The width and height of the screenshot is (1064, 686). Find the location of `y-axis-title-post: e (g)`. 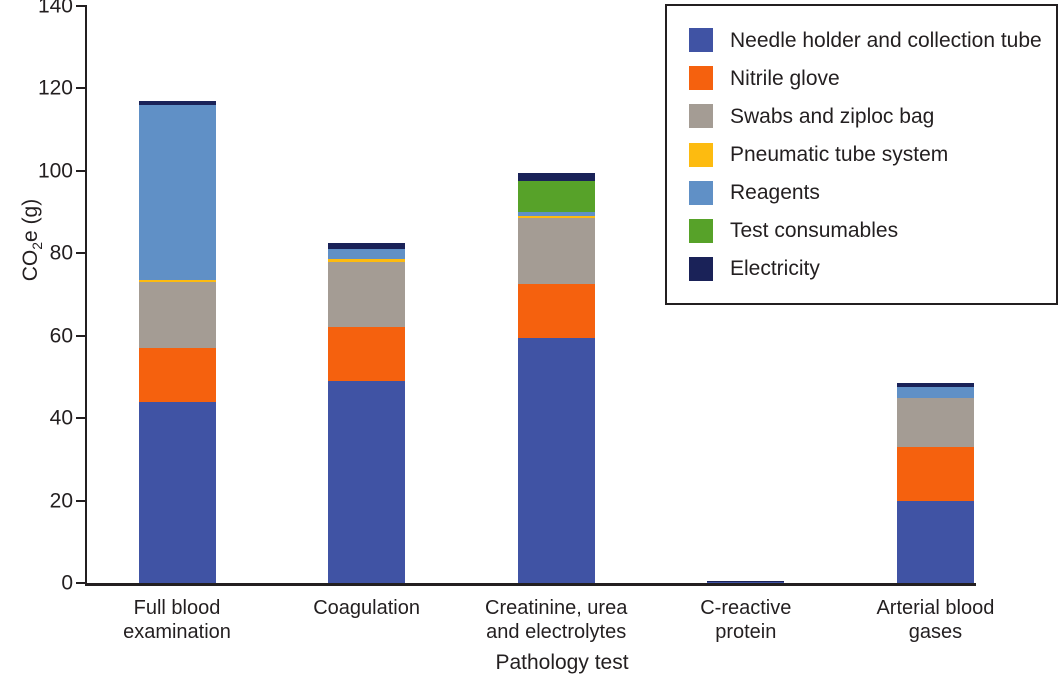

y-axis-title-post: e (g) is located at coordinates (30, 220).